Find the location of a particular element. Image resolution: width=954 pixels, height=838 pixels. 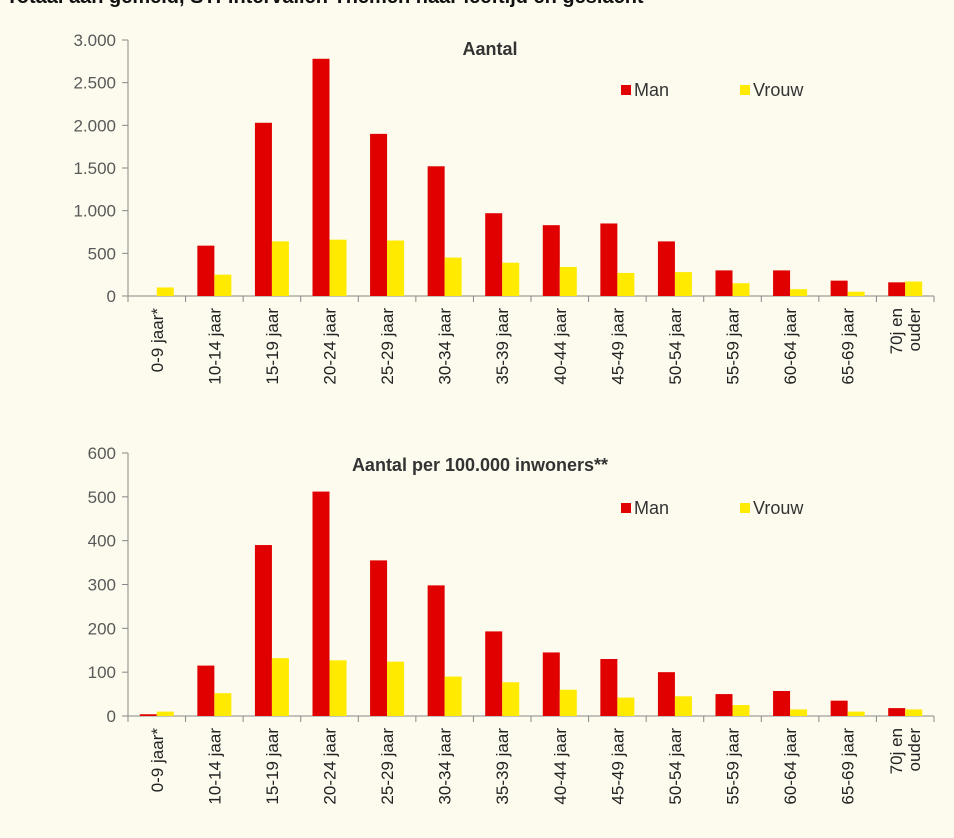

x-tick-label: 10-14 jaar is located at coordinates (214, 766).